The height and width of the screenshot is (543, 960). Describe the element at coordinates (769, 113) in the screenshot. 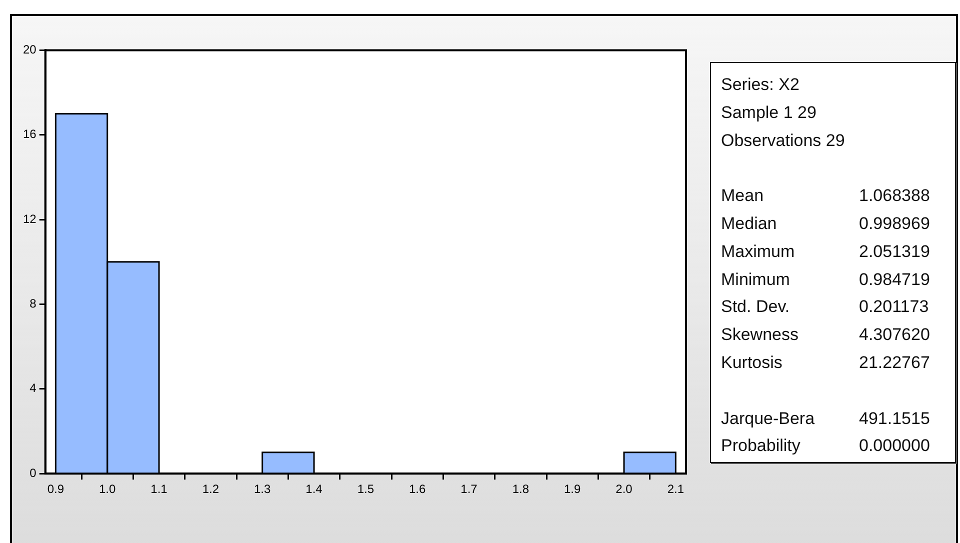

I see `text: Sample 1 29` at that location.